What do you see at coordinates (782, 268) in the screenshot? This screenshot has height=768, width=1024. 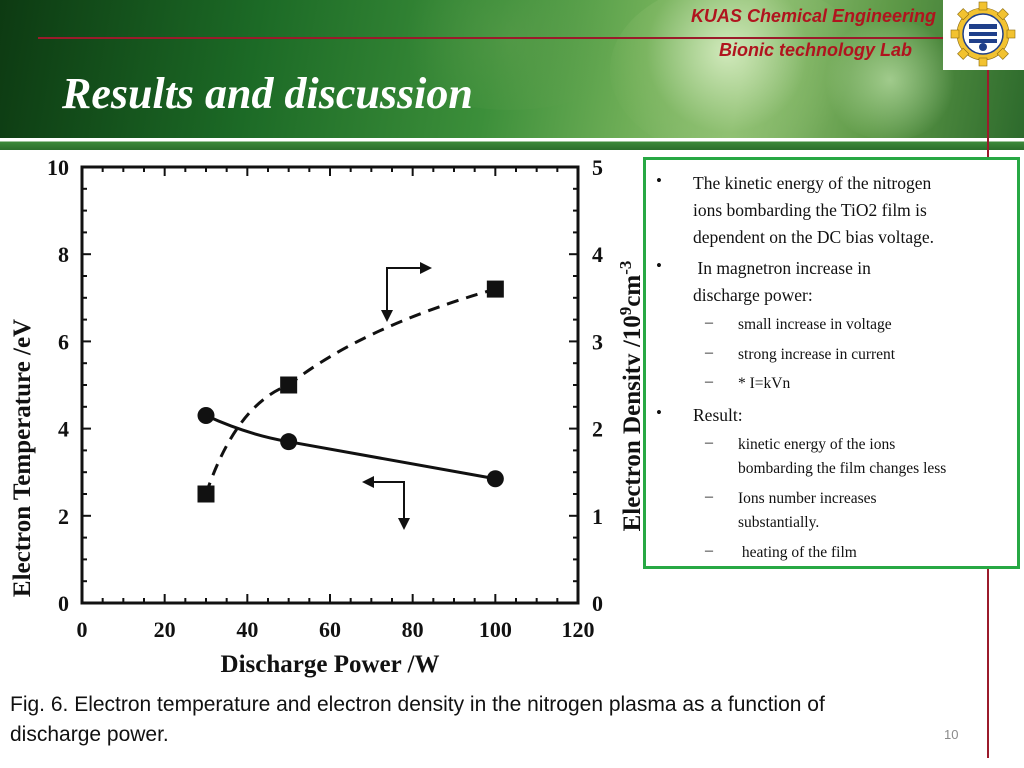 I see `bullet-text: In magnetron increase in` at bounding box center [782, 268].